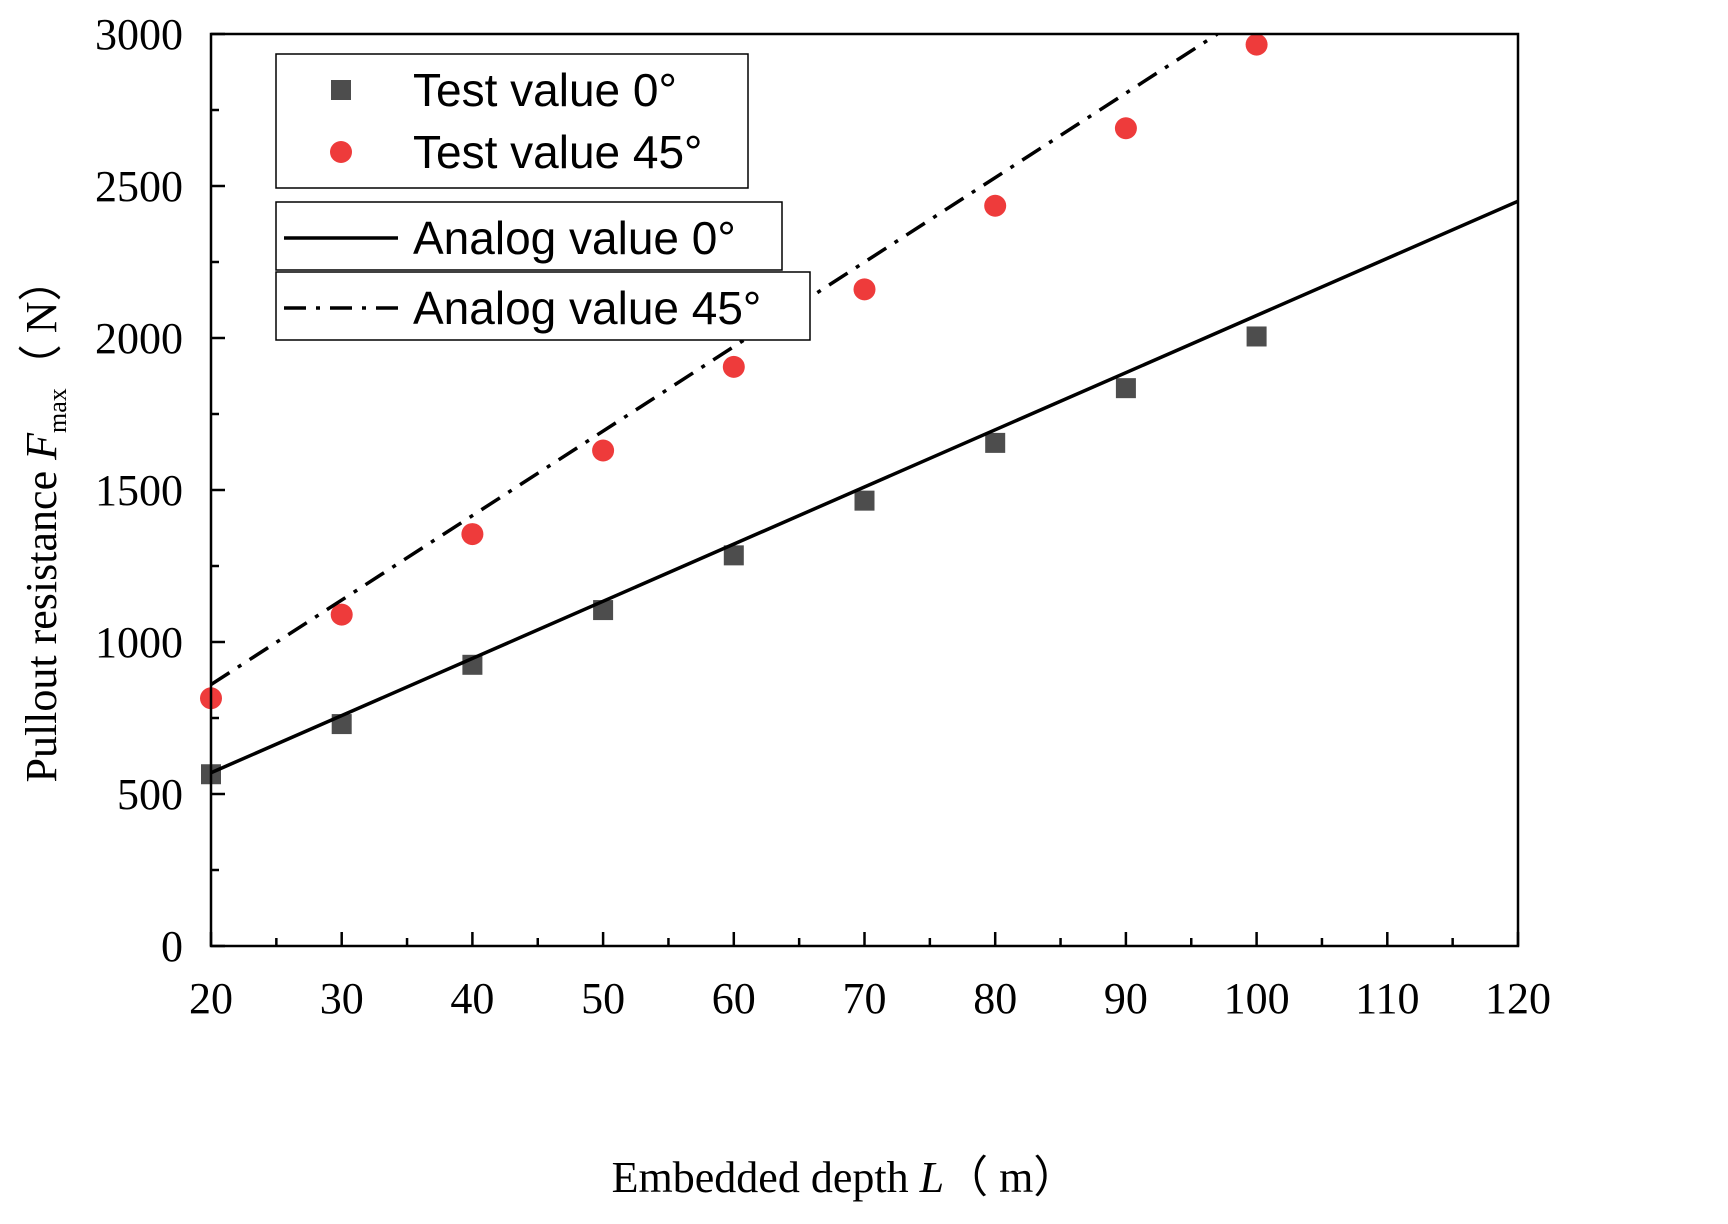  Describe the element at coordinates (545, 90) in the screenshot. I see `legend-label: Test value 0°` at that location.